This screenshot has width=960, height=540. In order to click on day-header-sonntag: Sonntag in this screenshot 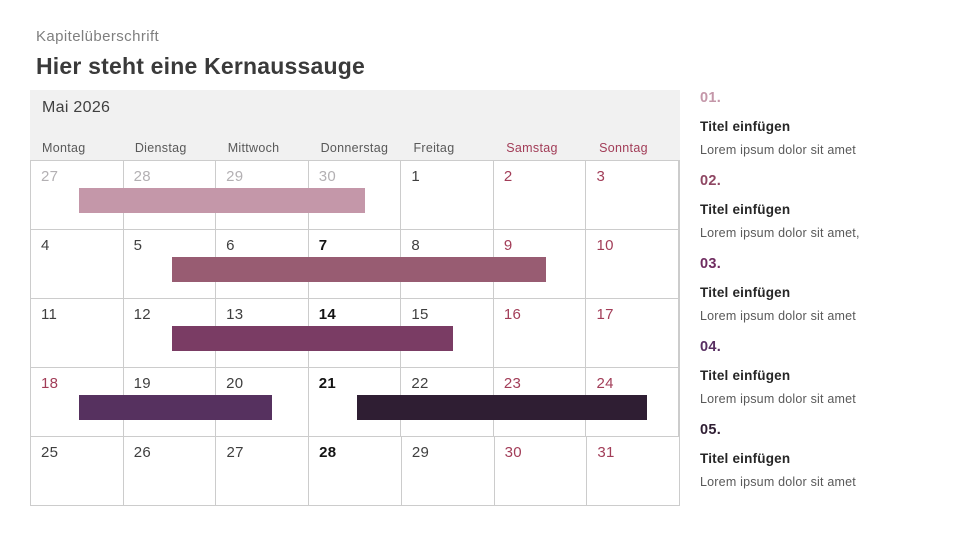, I will do `click(623, 148)`.